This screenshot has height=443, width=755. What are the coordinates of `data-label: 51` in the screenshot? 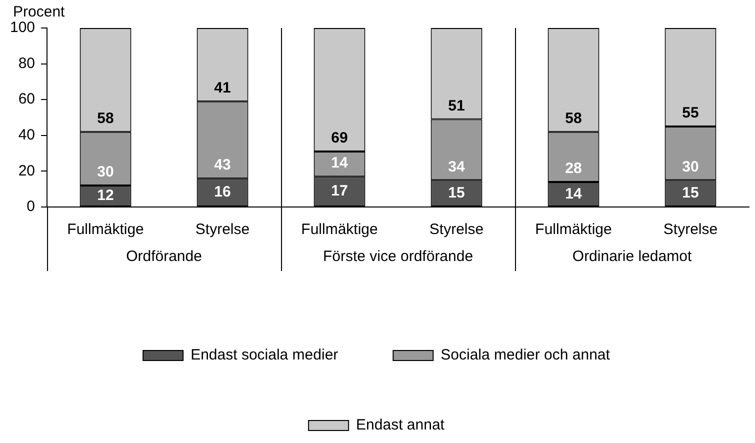 It's located at (456, 105).